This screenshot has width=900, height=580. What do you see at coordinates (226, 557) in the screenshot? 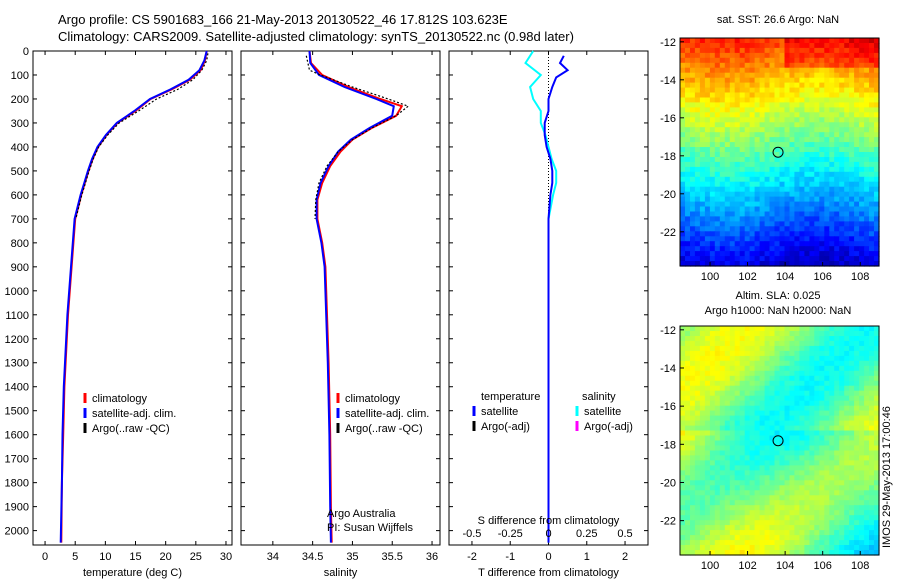
I see `x-tick-label: 30` at bounding box center [226, 557].